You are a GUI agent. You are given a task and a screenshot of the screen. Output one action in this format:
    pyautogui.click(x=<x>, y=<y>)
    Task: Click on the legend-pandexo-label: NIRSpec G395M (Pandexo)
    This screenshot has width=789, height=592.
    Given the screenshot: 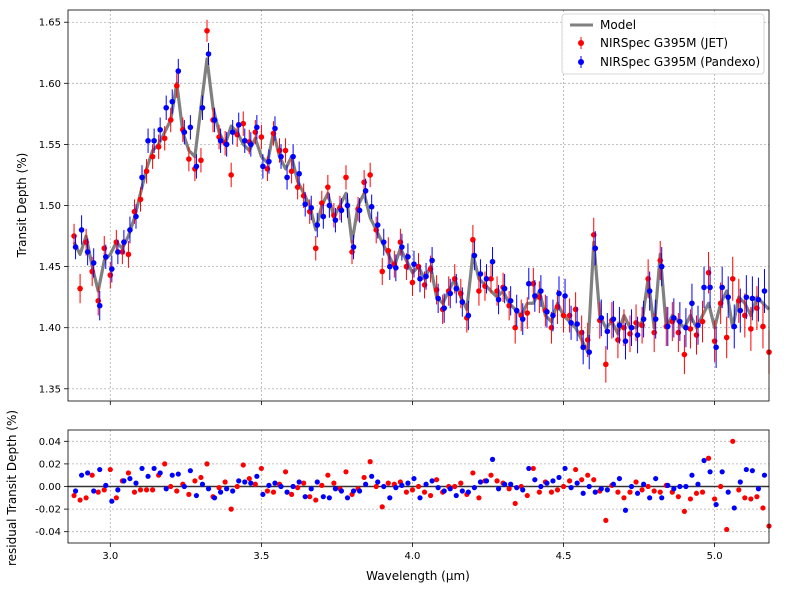 What is the action you would take?
    pyautogui.click(x=680, y=62)
    